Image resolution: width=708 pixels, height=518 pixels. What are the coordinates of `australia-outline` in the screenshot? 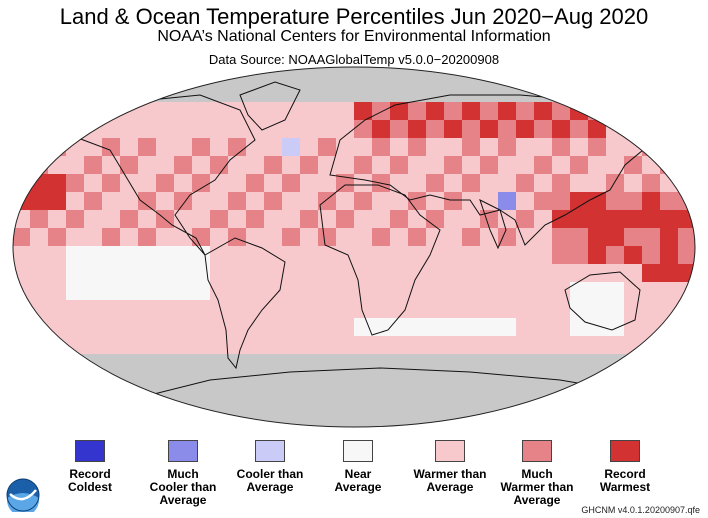 It's located at (602, 301).